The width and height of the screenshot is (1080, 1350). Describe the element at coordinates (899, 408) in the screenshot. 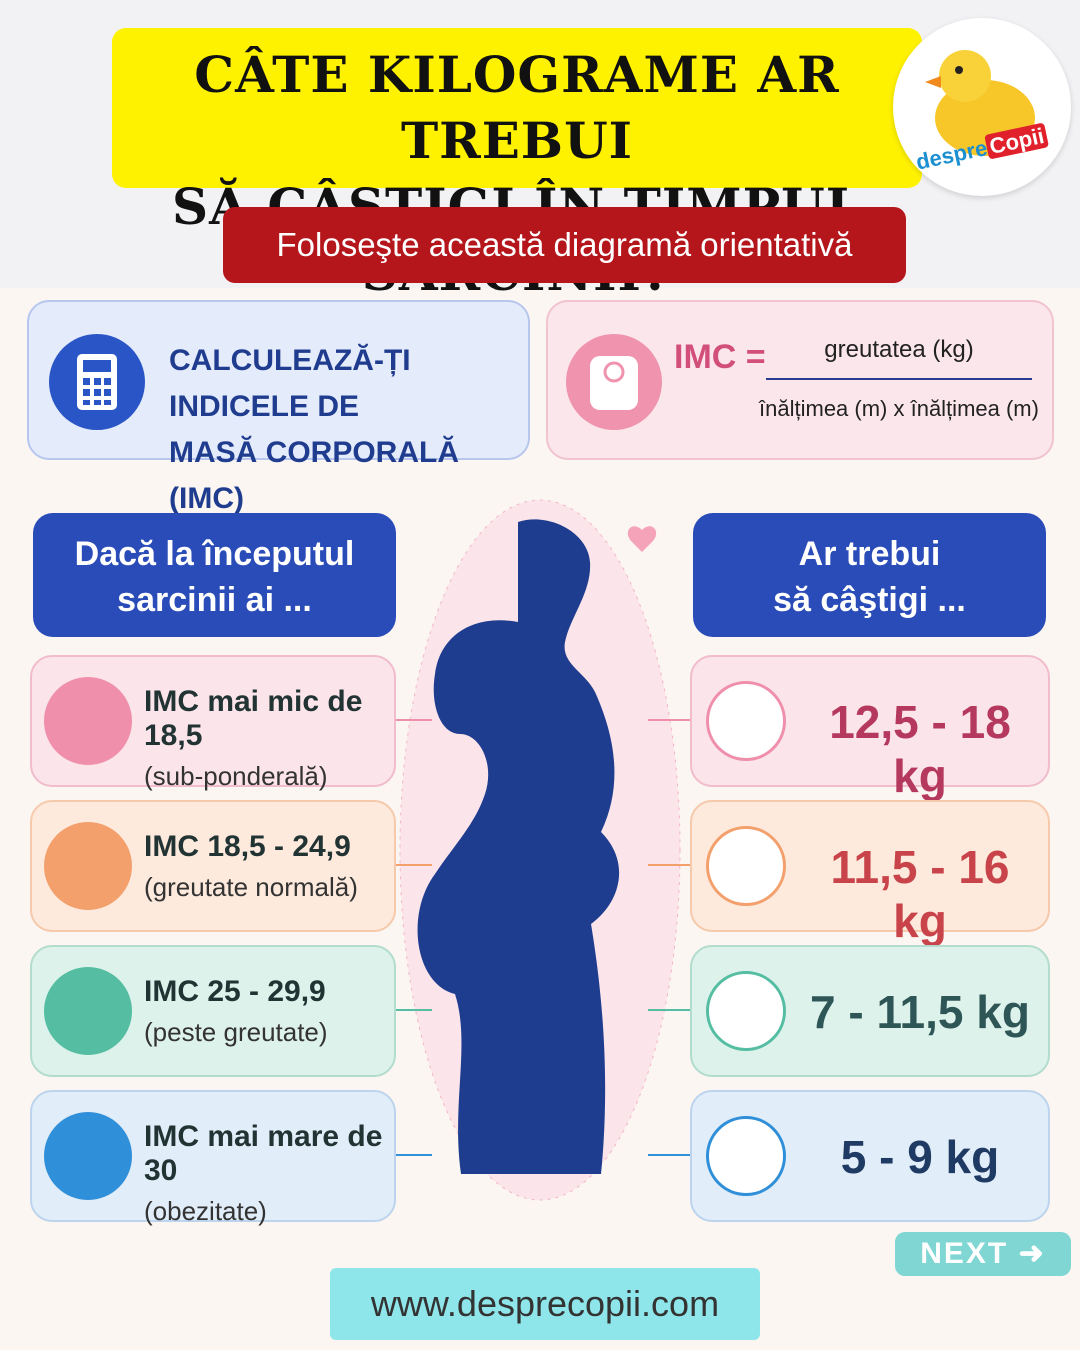

I see `formula-denominator: înălțimea (m) x înălțimea (m)` at that location.